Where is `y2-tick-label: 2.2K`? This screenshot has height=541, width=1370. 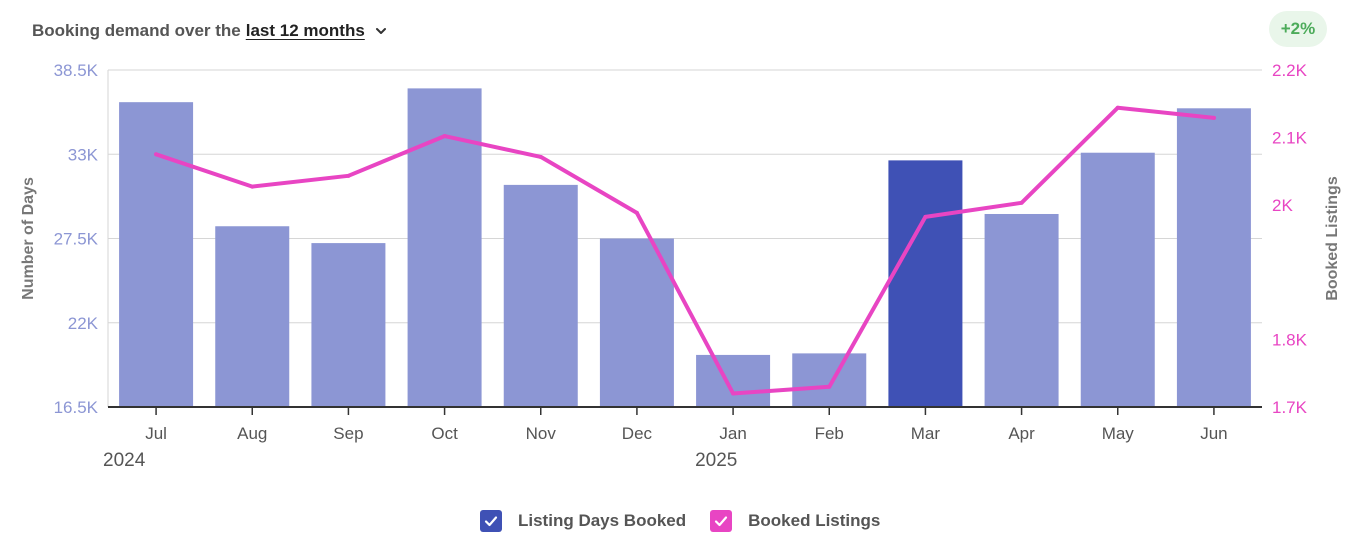
y2-tick-label: 2.2K is located at coordinates (1290, 70).